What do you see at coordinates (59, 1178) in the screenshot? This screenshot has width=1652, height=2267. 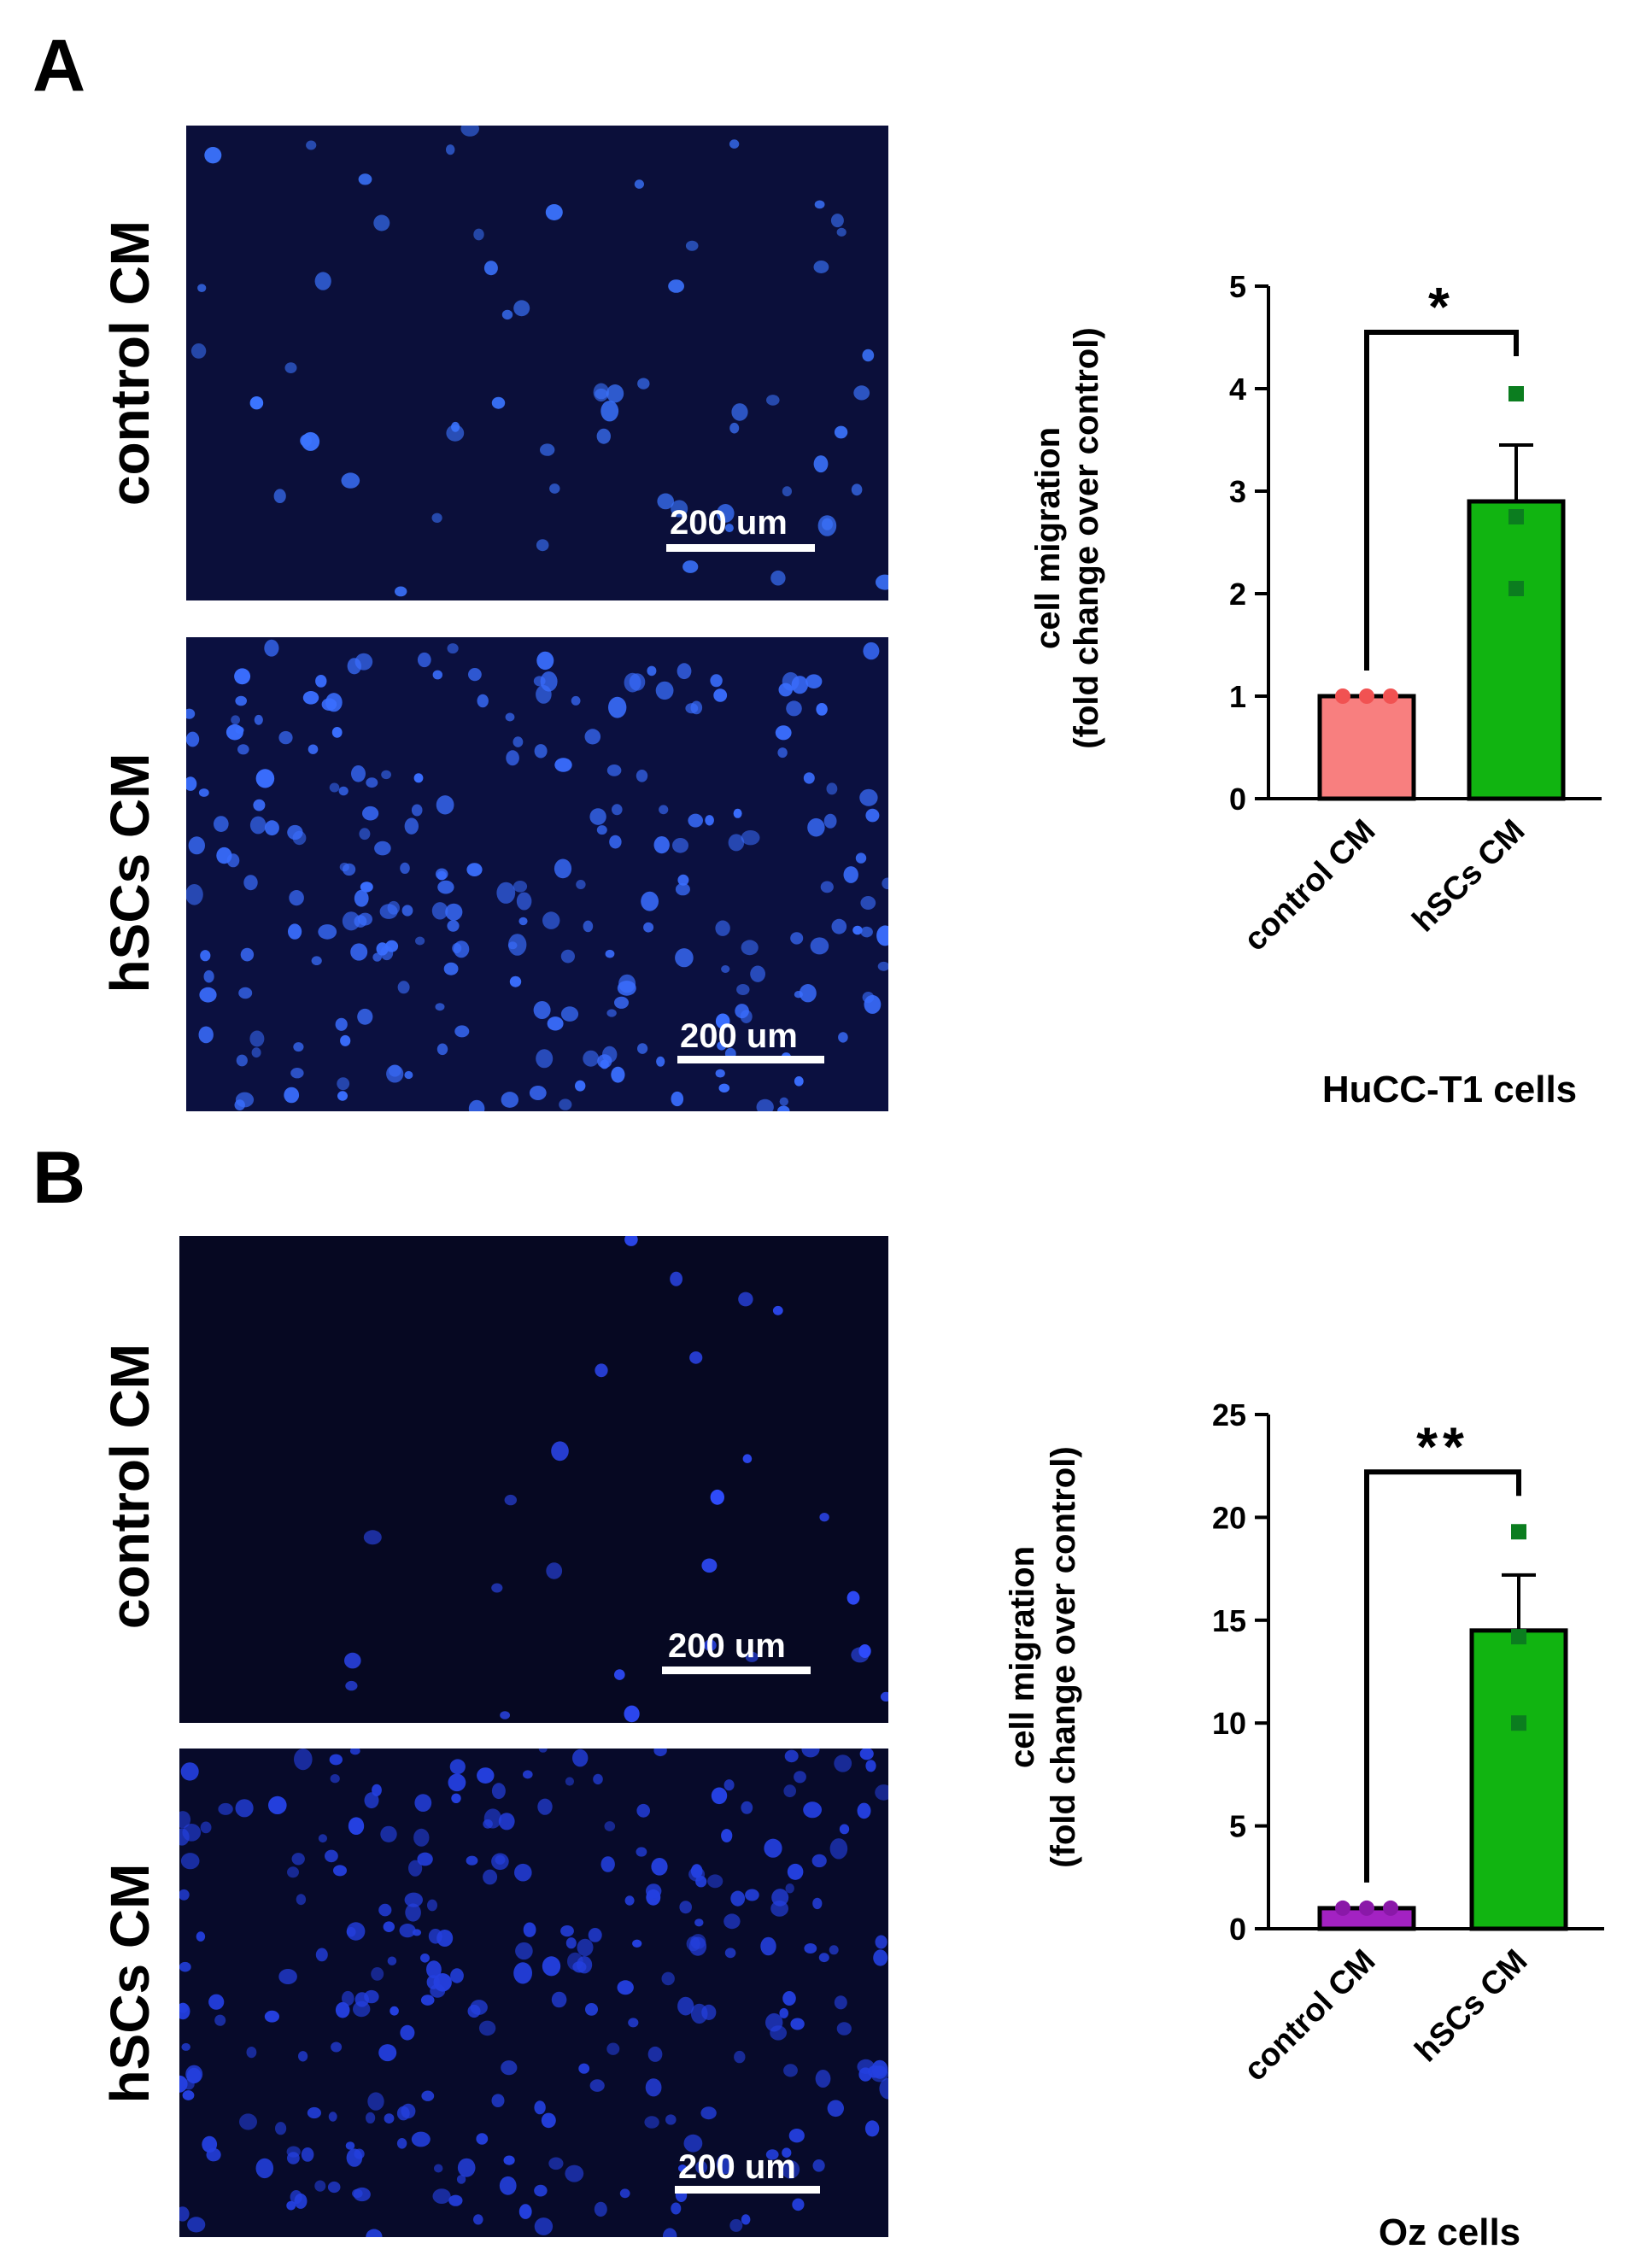 I see `panel-letter-b: B` at bounding box center [59, 1178].